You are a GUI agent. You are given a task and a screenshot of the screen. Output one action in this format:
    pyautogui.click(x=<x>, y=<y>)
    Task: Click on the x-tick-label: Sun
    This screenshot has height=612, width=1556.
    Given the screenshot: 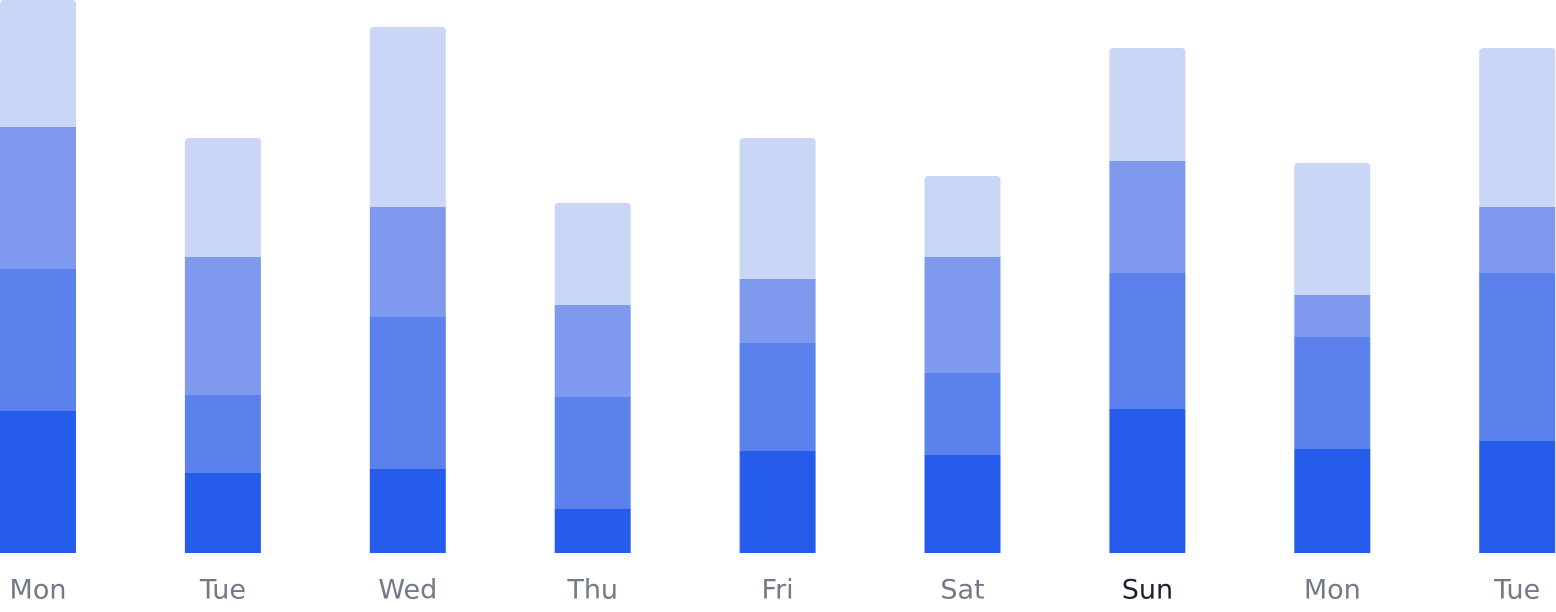 What is the action you would take?
    pyautogui.click(x=1147, y=590)
    